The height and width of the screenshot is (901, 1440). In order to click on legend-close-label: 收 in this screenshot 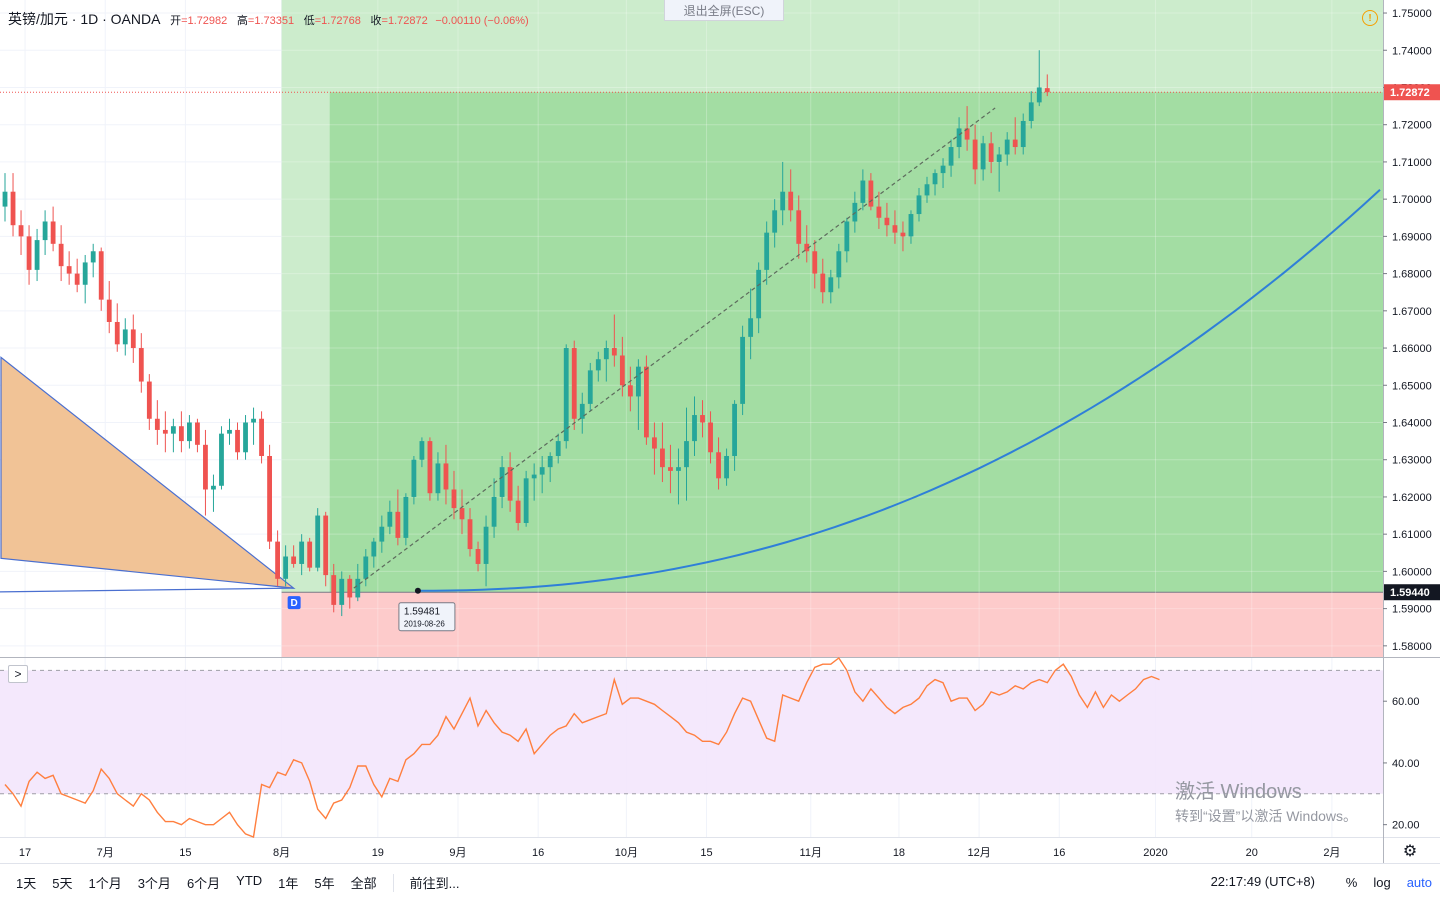, I will do `click(376, 21)`.